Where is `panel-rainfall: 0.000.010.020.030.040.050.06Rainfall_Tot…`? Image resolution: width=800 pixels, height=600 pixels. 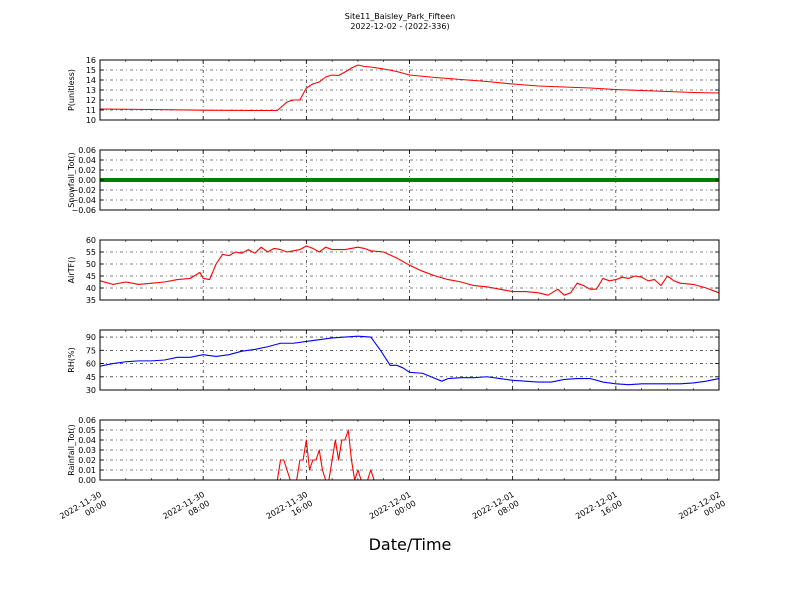 panel-rainfall: 0.000.010.020.030.040.050.06Rainfall_Tot… is located at coordinates (393, 450).